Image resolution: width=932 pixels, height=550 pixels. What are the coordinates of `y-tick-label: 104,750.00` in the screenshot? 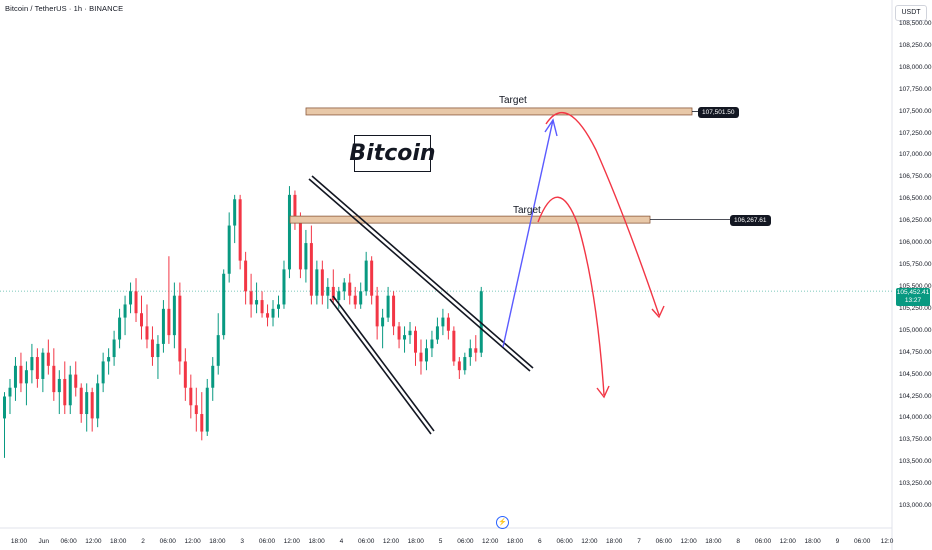 It's located at (915, 352).